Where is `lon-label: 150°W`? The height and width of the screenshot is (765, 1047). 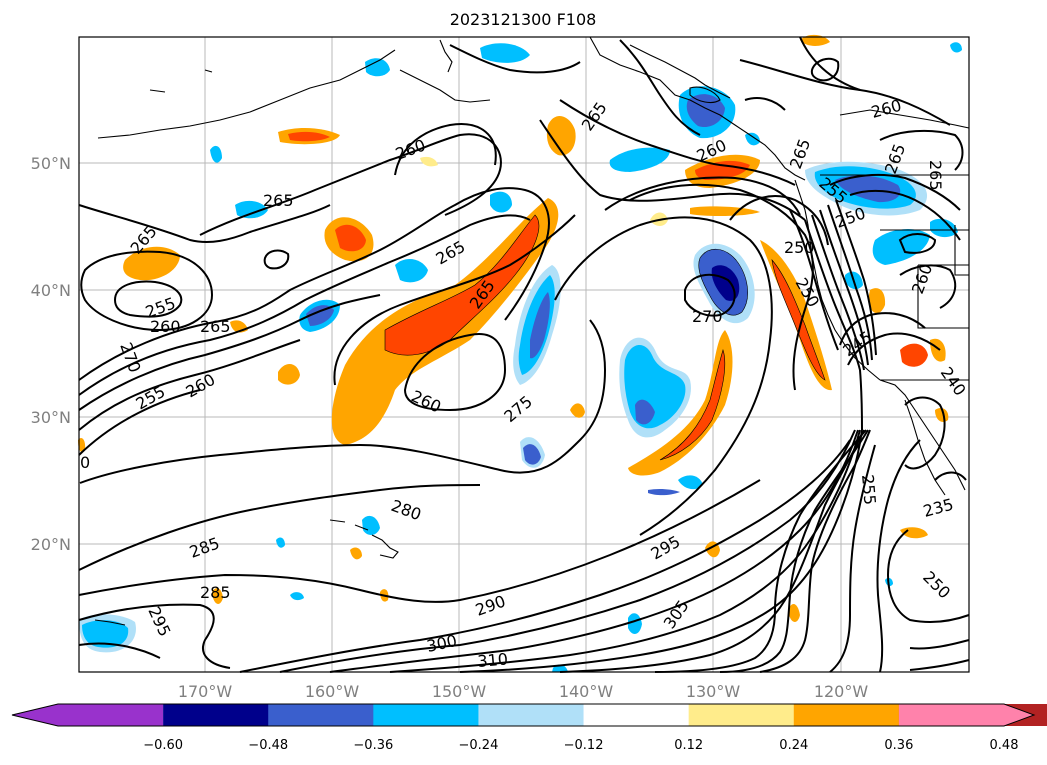 lon-label: 150°W is located at coordinates (459, 691).